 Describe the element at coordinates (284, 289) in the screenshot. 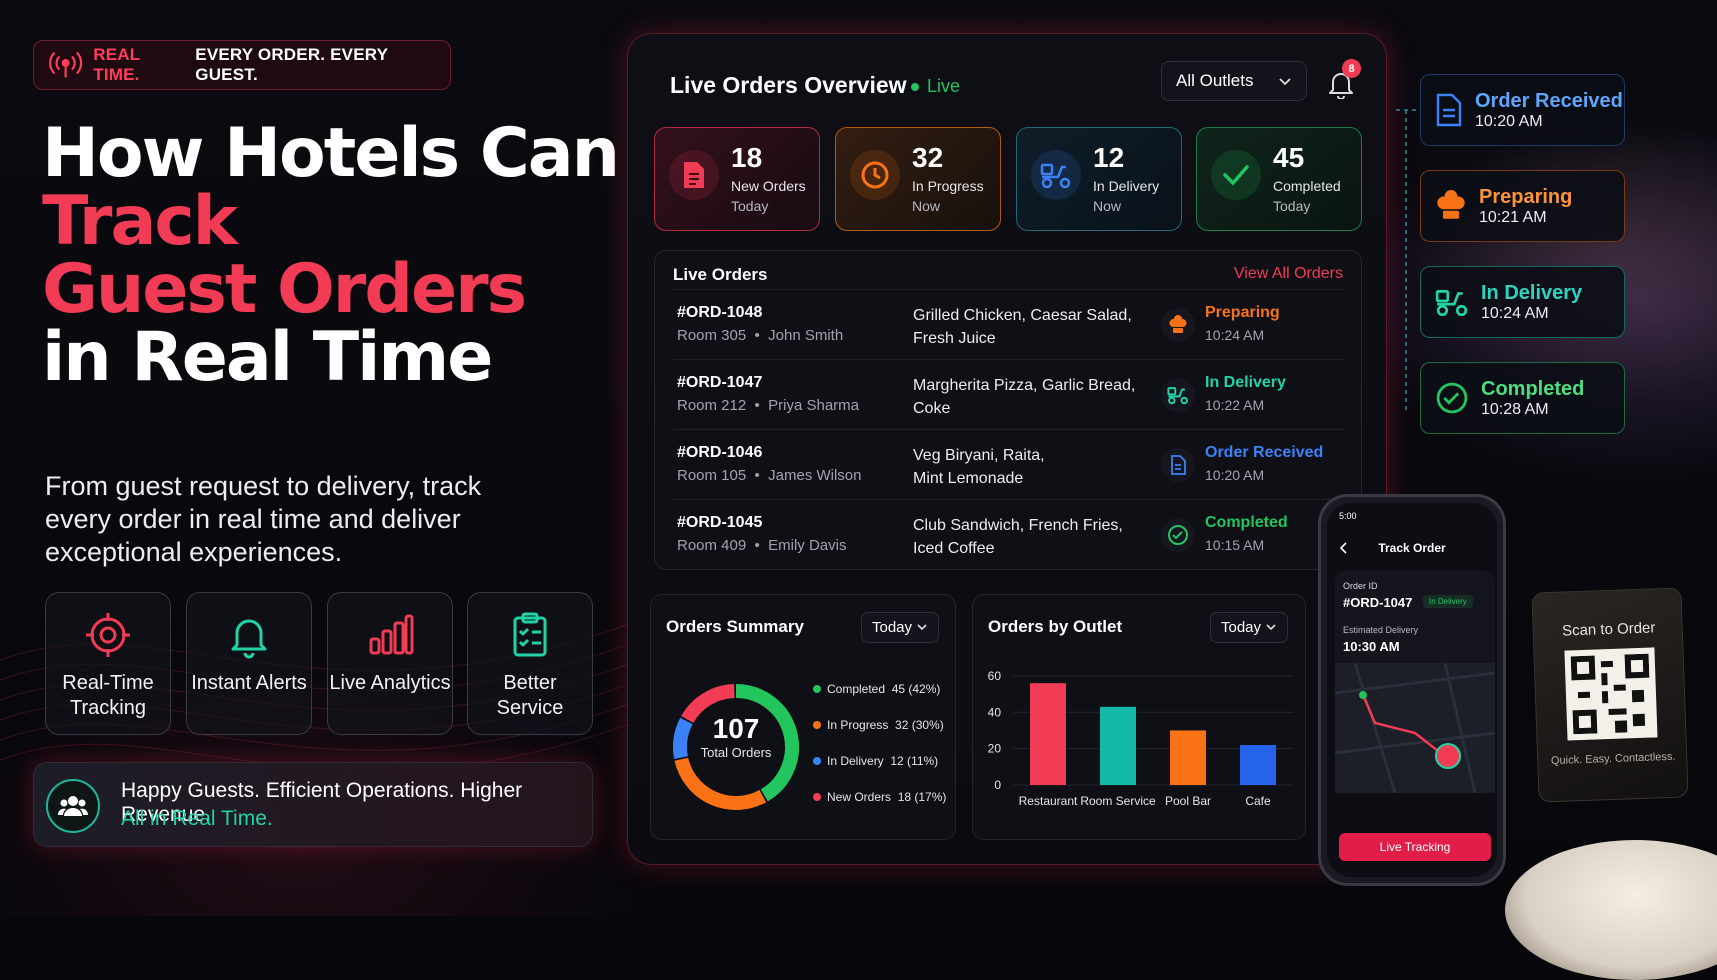

I see `title-line-3: Guest Orders` at that location.